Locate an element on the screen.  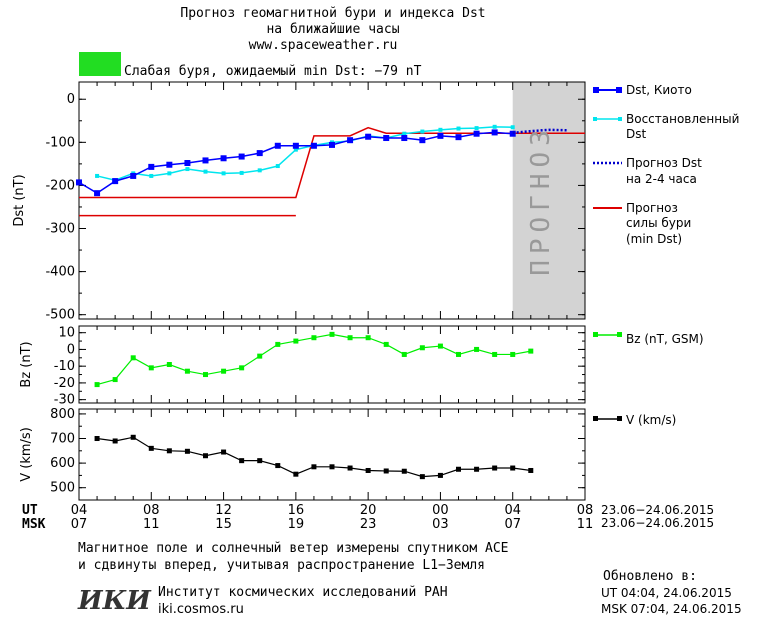
legend-storm-2: силы бури is located at coordinates (658, 223).